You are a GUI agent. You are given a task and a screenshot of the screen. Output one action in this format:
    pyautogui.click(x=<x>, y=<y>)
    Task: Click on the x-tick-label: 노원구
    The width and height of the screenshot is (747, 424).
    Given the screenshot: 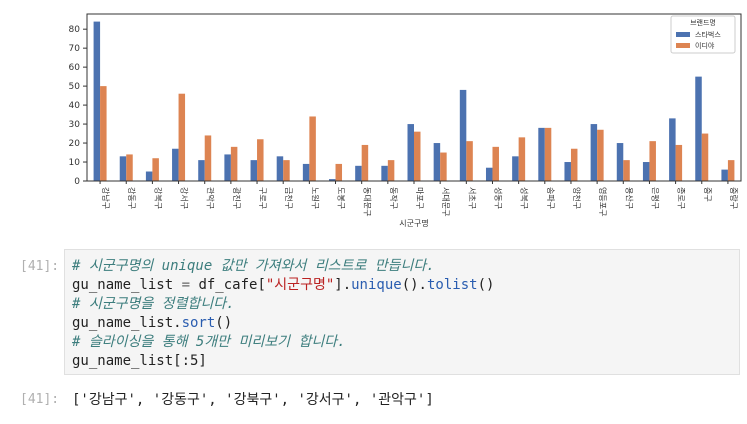 What is the action you would take?
    pyautogui.click(x=314, y=198)
    